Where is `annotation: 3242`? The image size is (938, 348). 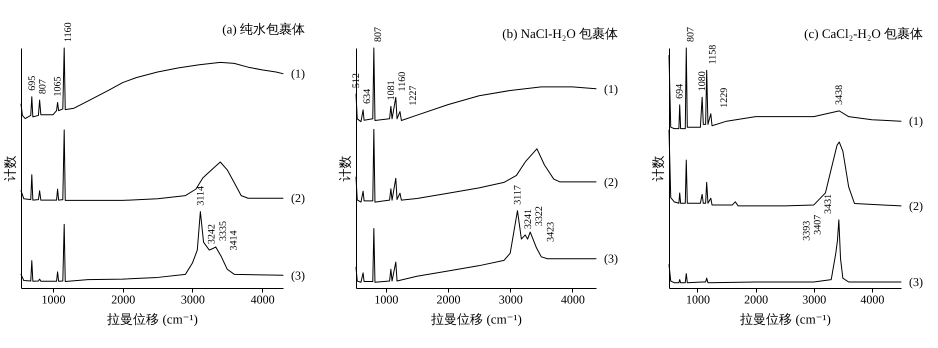 annotation: 3242 is located at coordinates (212, 234).